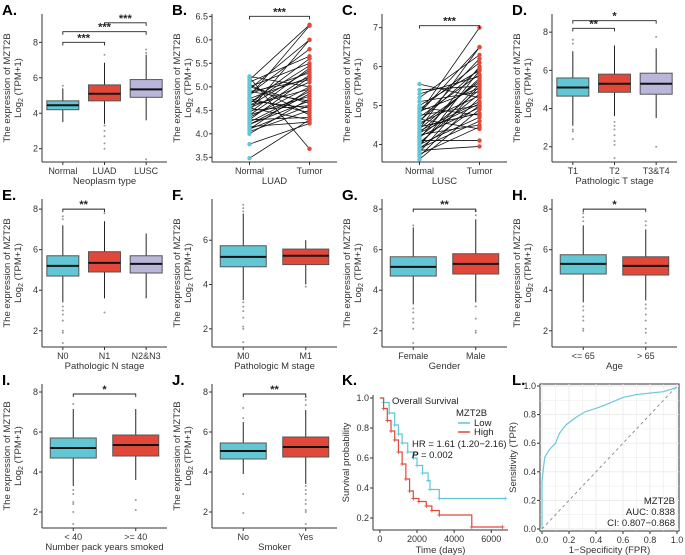 This screenshot has height=555, width=685. I want to click on x-tick-label: 2000, so click(417, 539).